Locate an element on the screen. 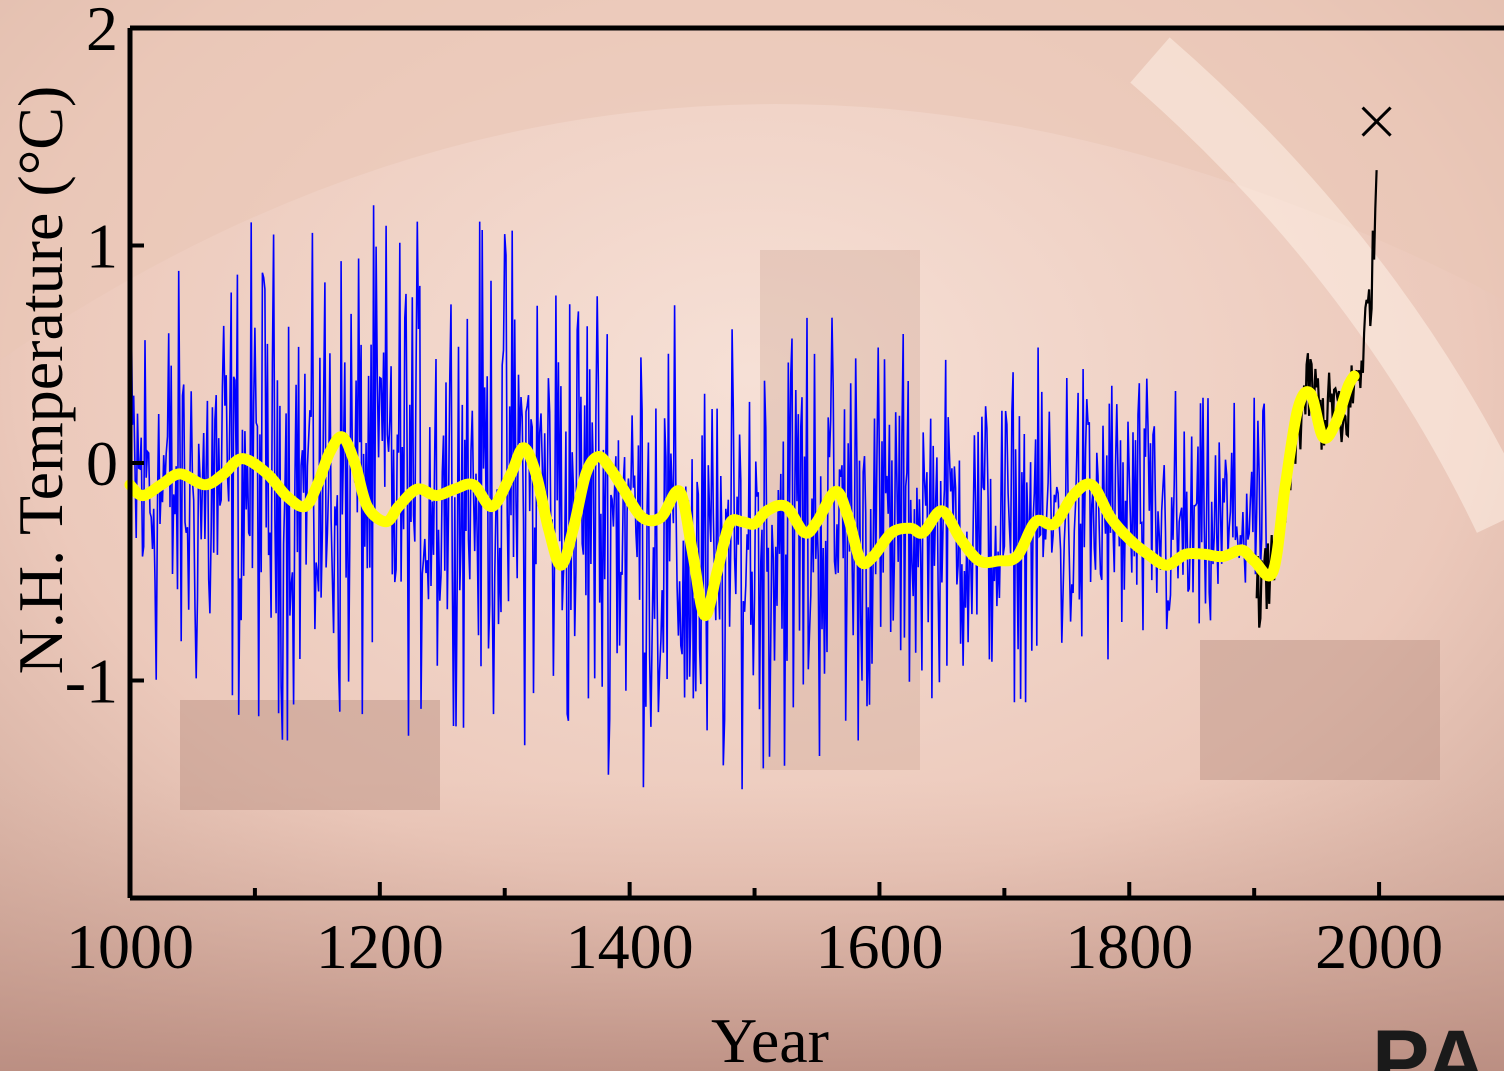 The height and width of the screenshot is (1071, 1504). y-tick-label: -1 is located at coordinates (91, 681).